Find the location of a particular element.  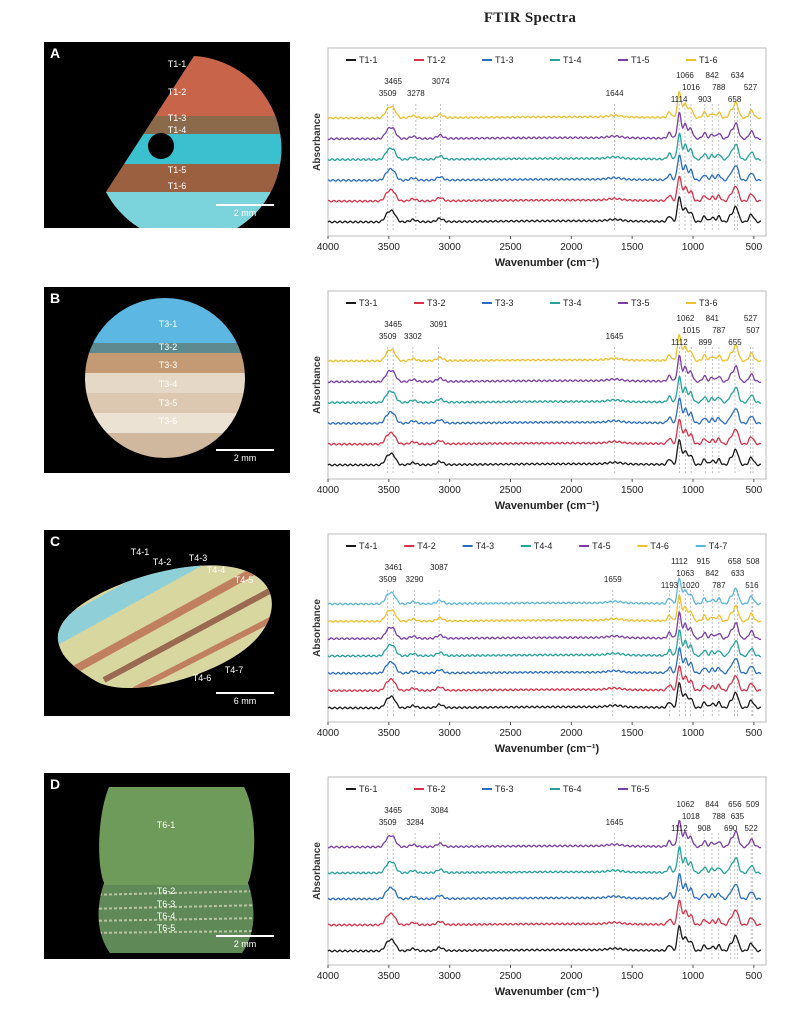

legend-entry: T6-3 is located at coordinates (504, 789).